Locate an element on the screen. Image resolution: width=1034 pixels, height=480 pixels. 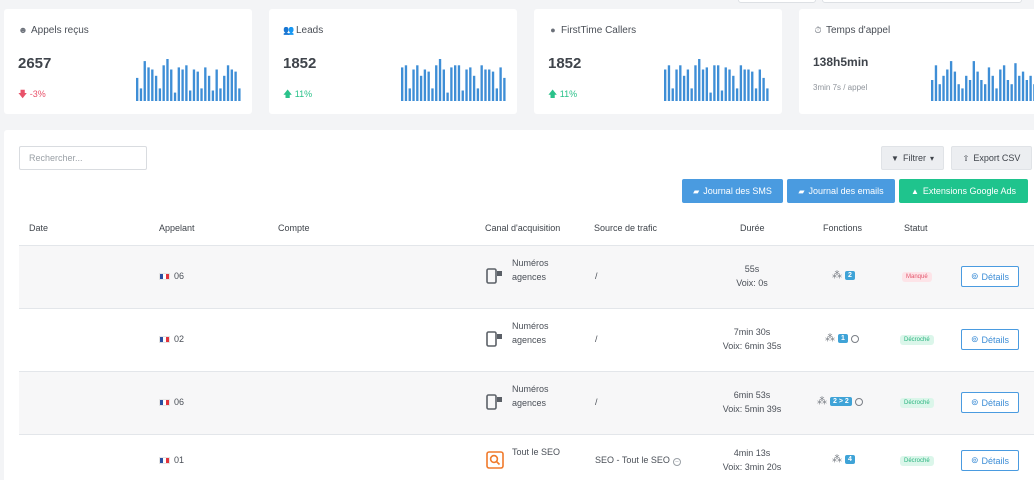
functions-cell: ⁂ 2 > 2 is located at coordinates (840, 401).